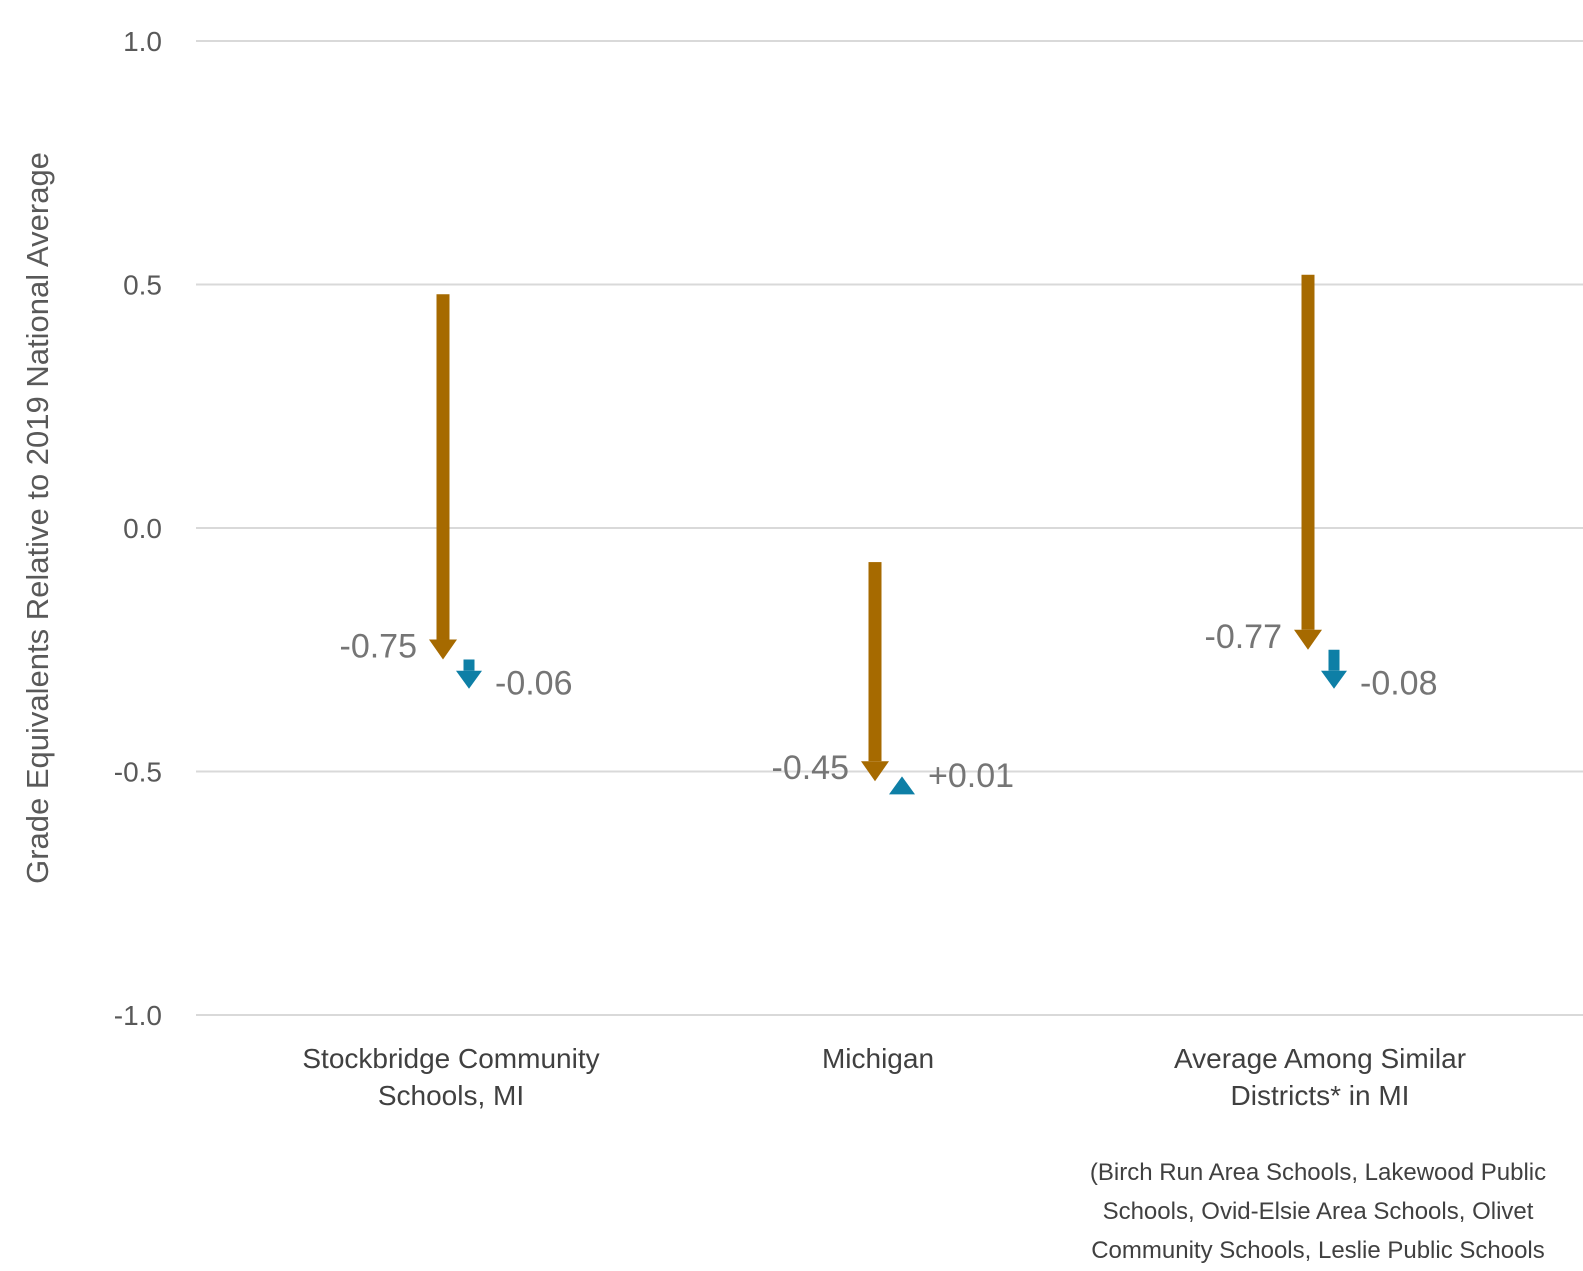  What do you see at coordinates (811, 768) in the screenshot?
I see `data-label: -0.45` at bounding box center [811, 768].